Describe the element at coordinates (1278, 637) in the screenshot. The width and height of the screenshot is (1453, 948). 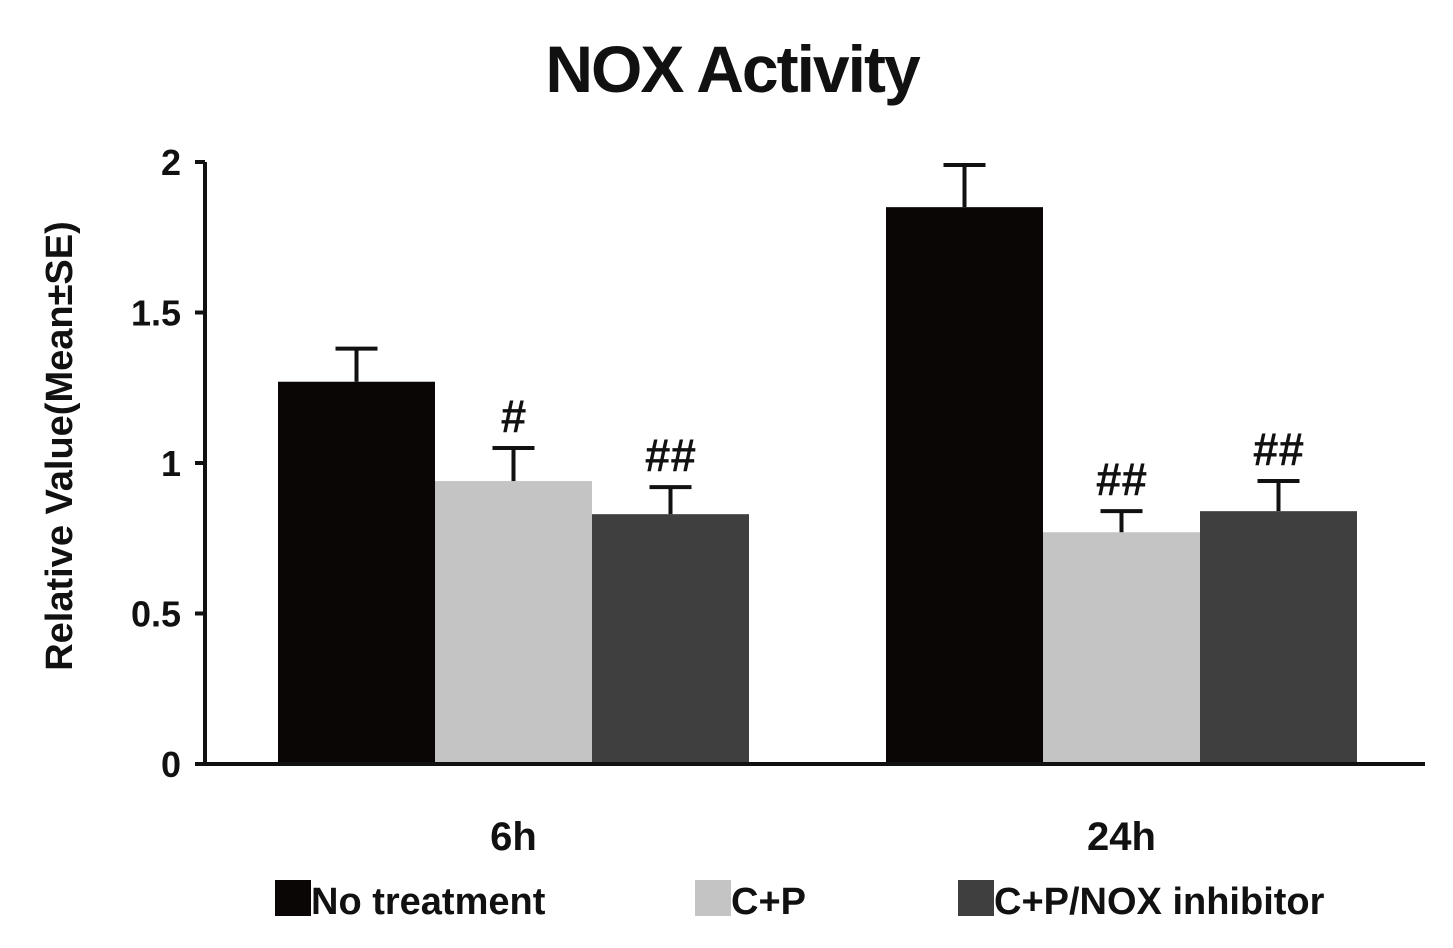
I see `bar-c-p-nox-inhibitor-24h` at that location.